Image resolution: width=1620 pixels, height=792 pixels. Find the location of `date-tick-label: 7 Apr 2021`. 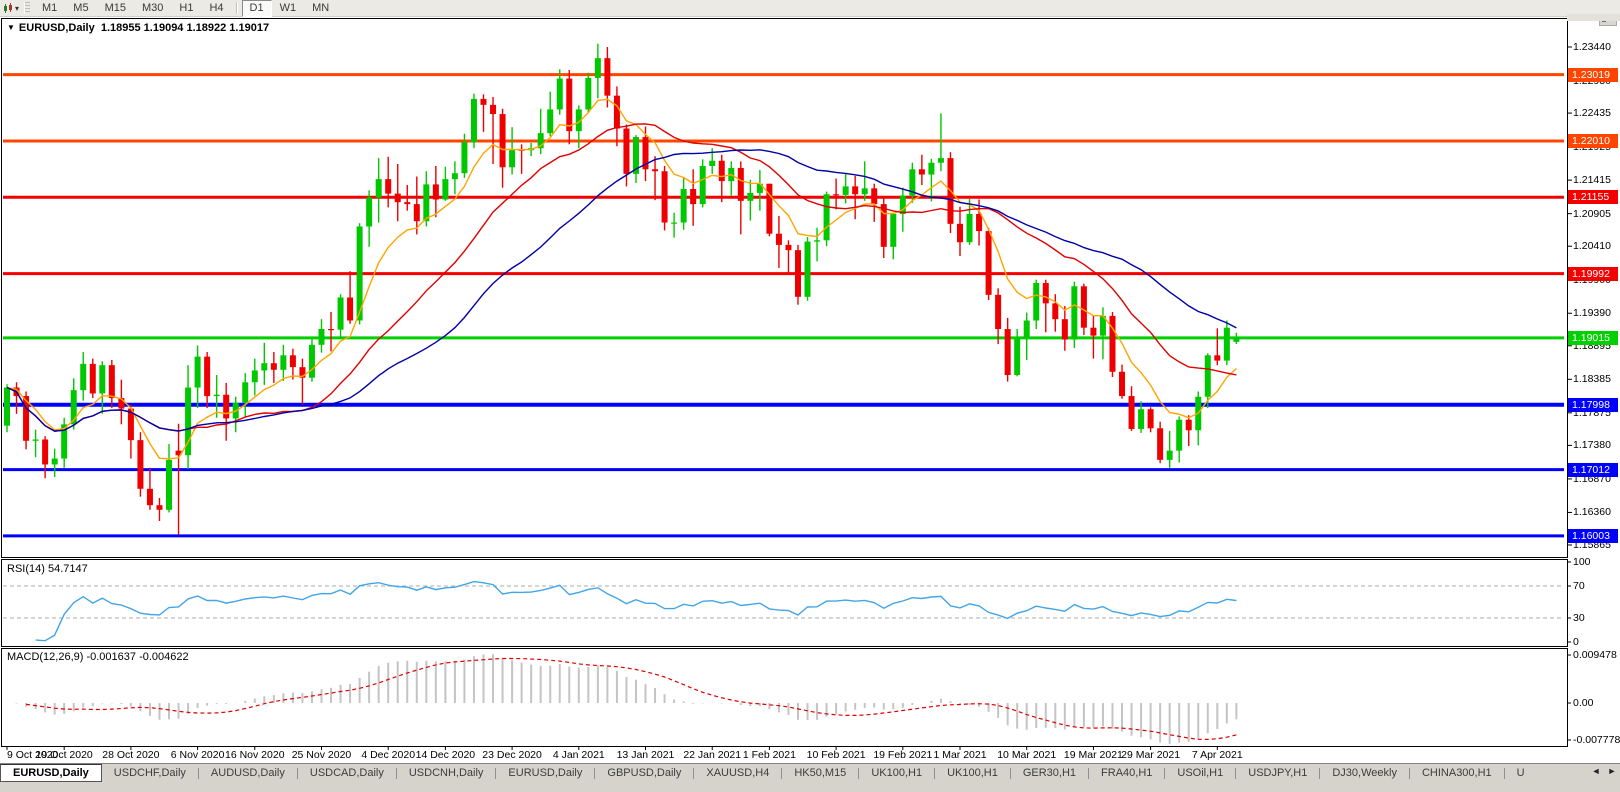

date-tick-label: 7 Apr 2021 is located at coordinates (1217, 755).